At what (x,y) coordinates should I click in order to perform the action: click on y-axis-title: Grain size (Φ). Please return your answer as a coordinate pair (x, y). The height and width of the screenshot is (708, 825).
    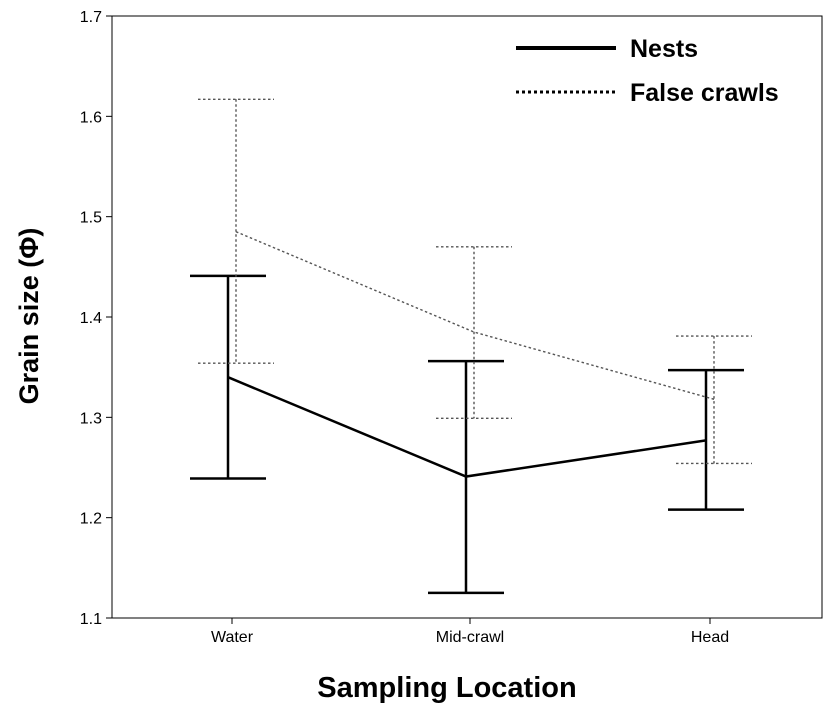
    Looking at the image, I should click on (29, 316).